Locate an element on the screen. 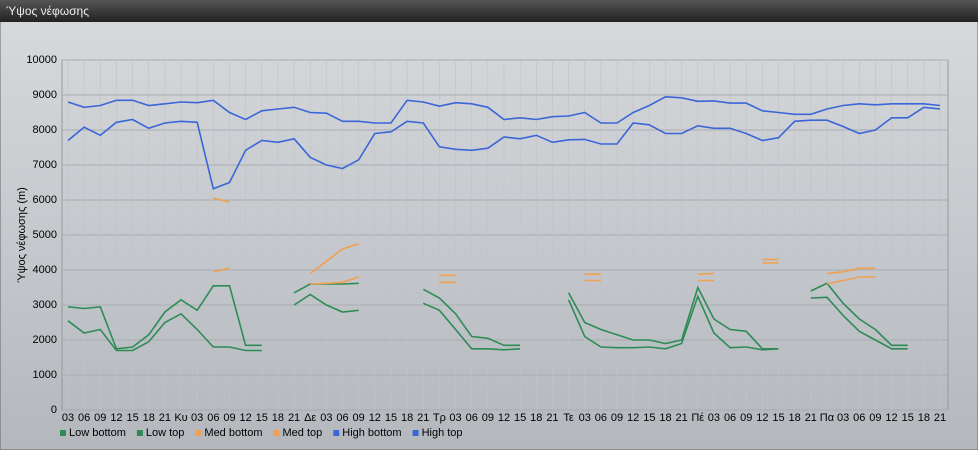 This screenshot has width=978, height=450. y-tick-label: 10000 is located at coordinates (41, 60).